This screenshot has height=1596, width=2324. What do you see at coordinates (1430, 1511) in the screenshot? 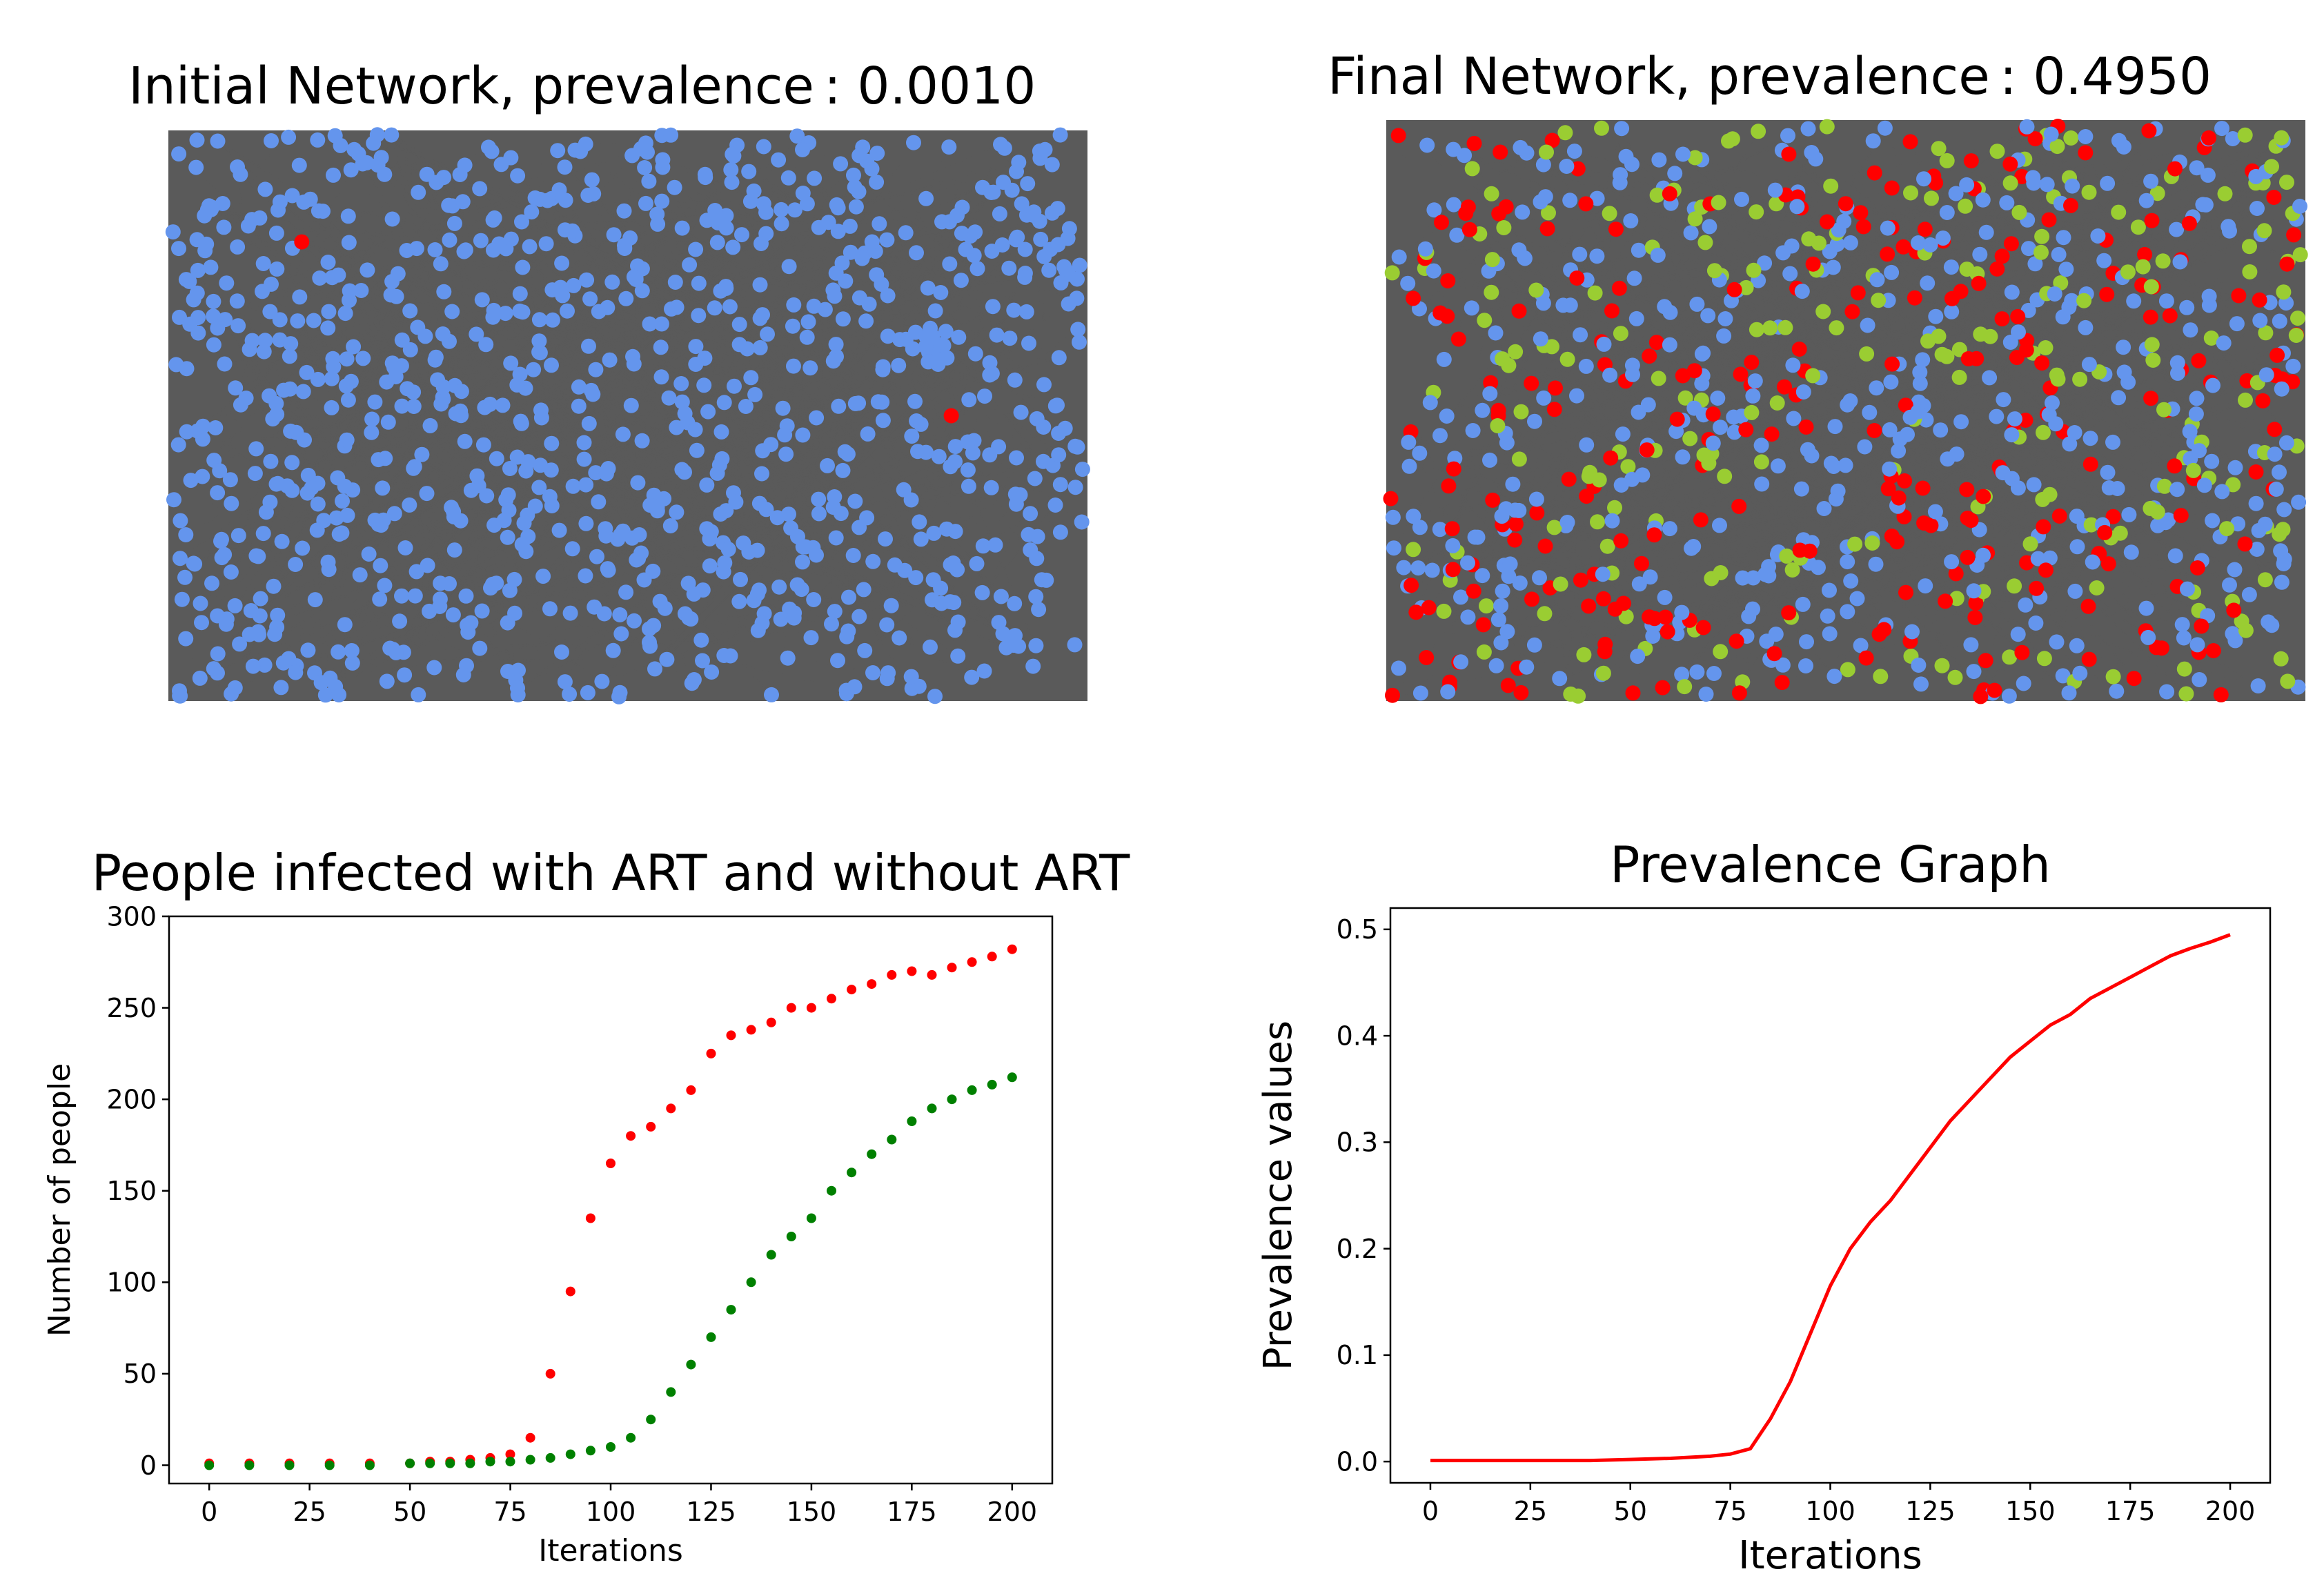
I see `x-tick-label: 0` at bounding box center [1430, 1511].